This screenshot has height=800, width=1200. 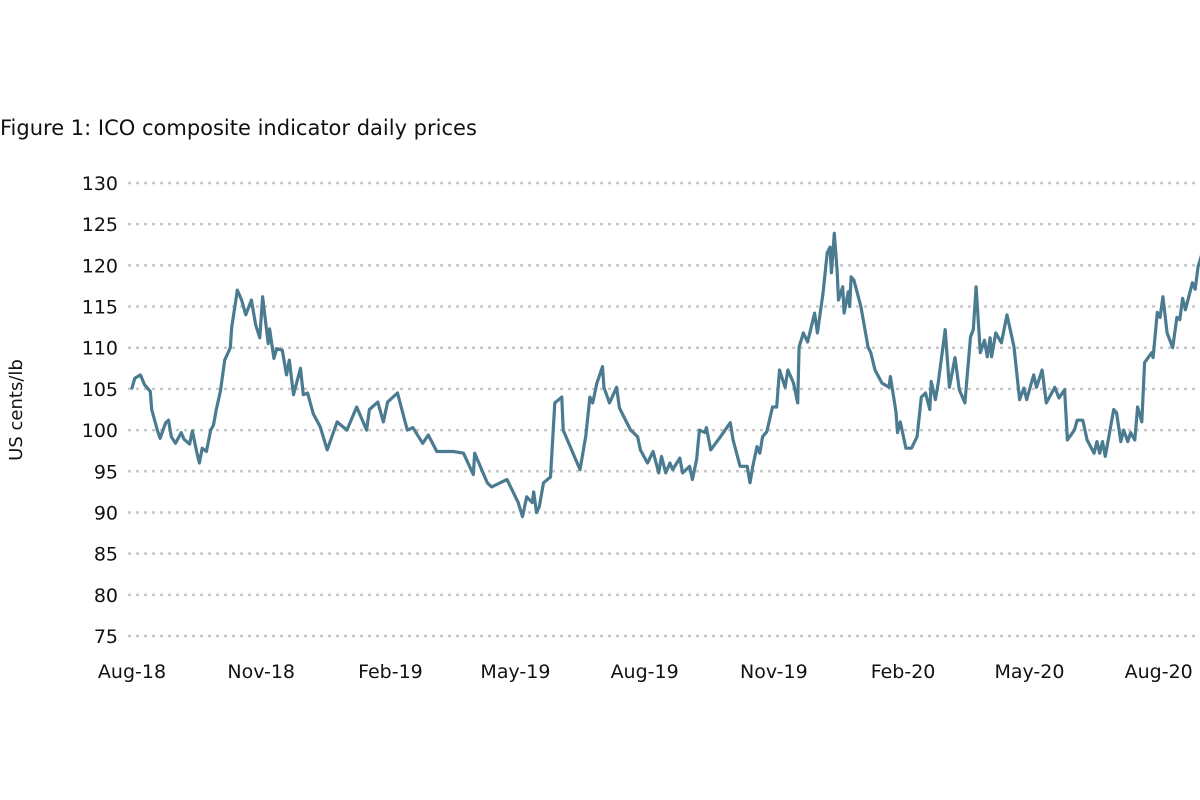 What do you see at coordinates (390, 672) in the screenshot?
I see `x-tick-label: Feb-19` at bounding box center [390, 672].